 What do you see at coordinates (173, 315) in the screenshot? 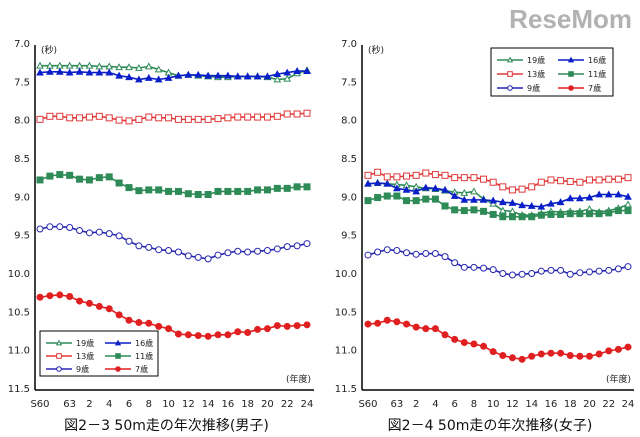
I see `series-7歳` at bounding box center [173, 315].